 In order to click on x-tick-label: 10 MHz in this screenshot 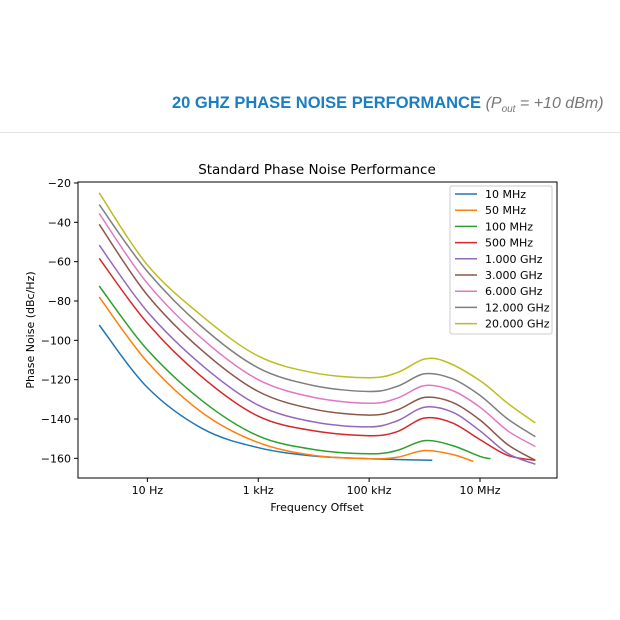, I will do `click(479, 490)`.